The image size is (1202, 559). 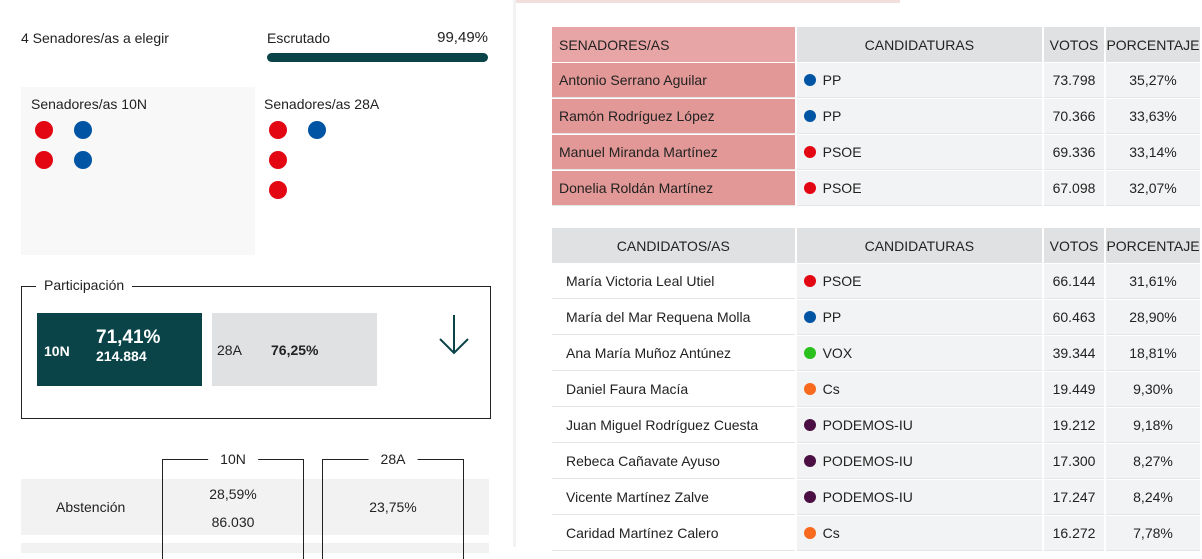 I want to click on candidate-name: Juan Miguel Rodríguez Cuesta, so click(x=673, y=425).